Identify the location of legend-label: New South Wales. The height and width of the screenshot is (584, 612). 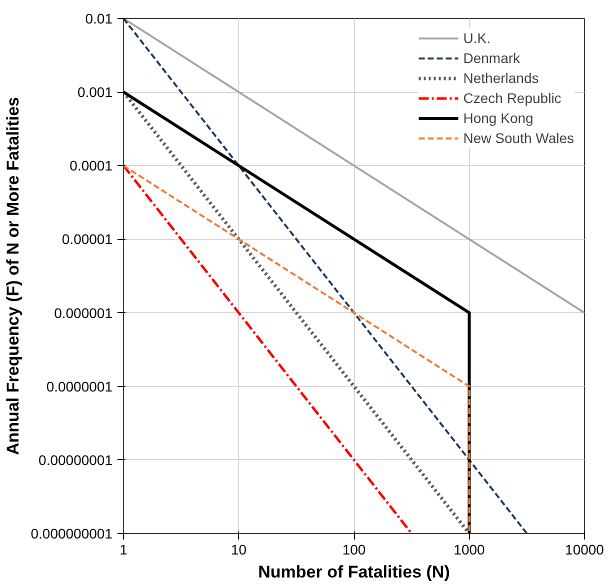
(518, 138).